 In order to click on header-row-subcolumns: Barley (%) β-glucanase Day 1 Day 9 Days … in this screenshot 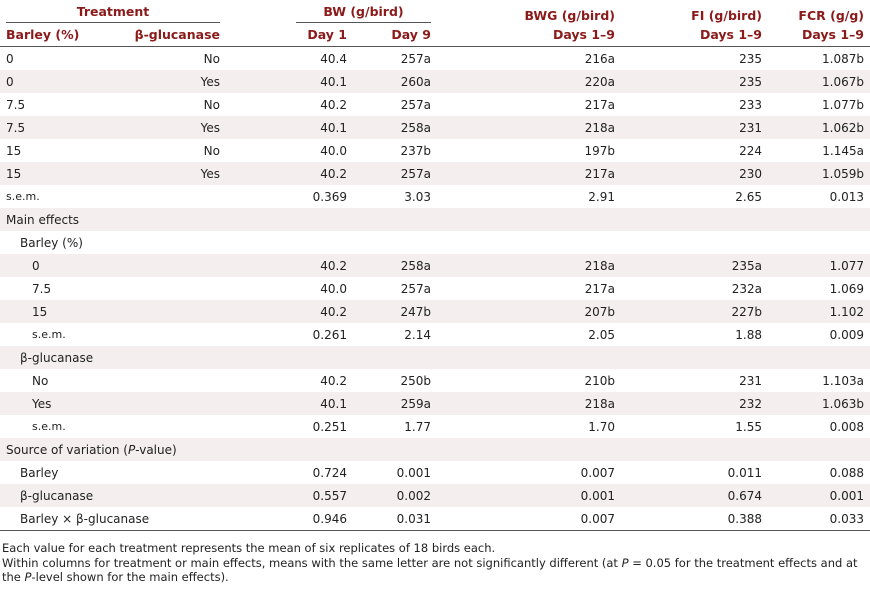, I will do `click(435, 35)`.